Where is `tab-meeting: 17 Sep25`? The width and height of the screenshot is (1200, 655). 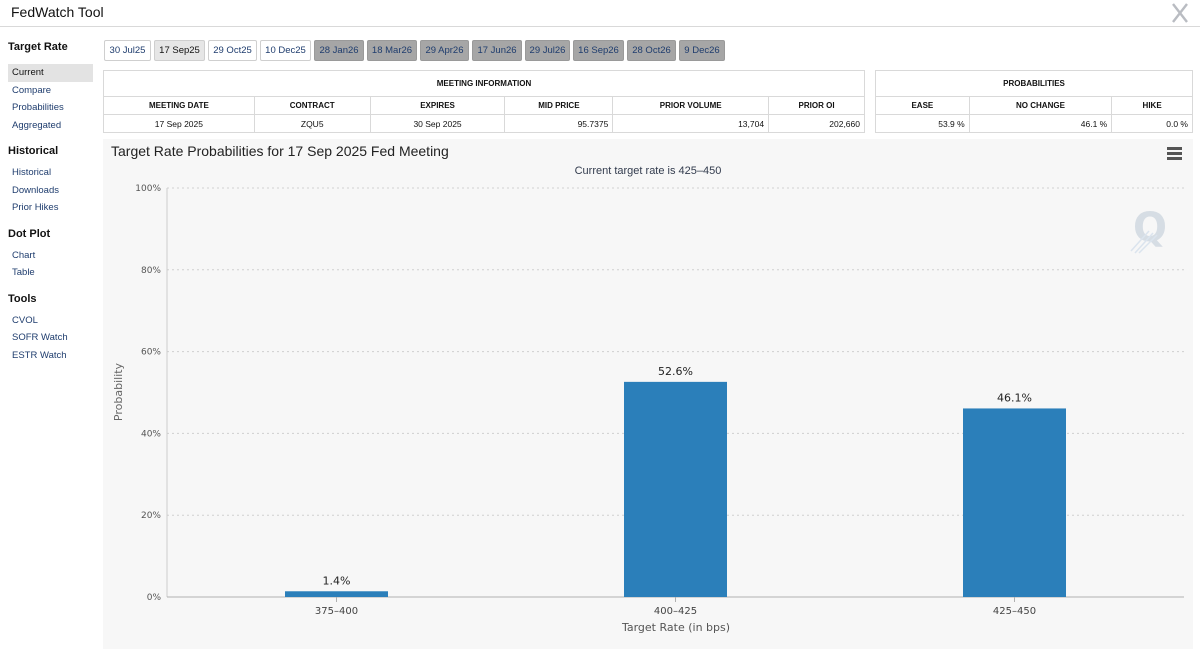
tab-meeting: 17 Sep25 is located at coordinates (179, 50).